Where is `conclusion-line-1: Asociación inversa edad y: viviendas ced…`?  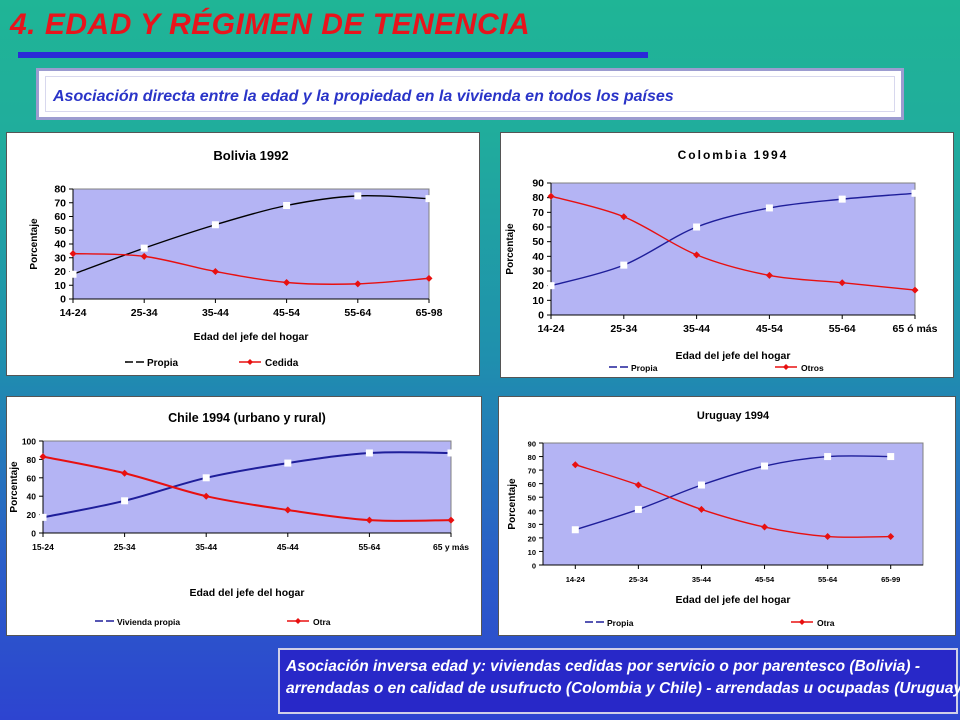 conclusion-line-1: Asociación inversa edad y: viviendas ced… is located at coordinates (603, 666).